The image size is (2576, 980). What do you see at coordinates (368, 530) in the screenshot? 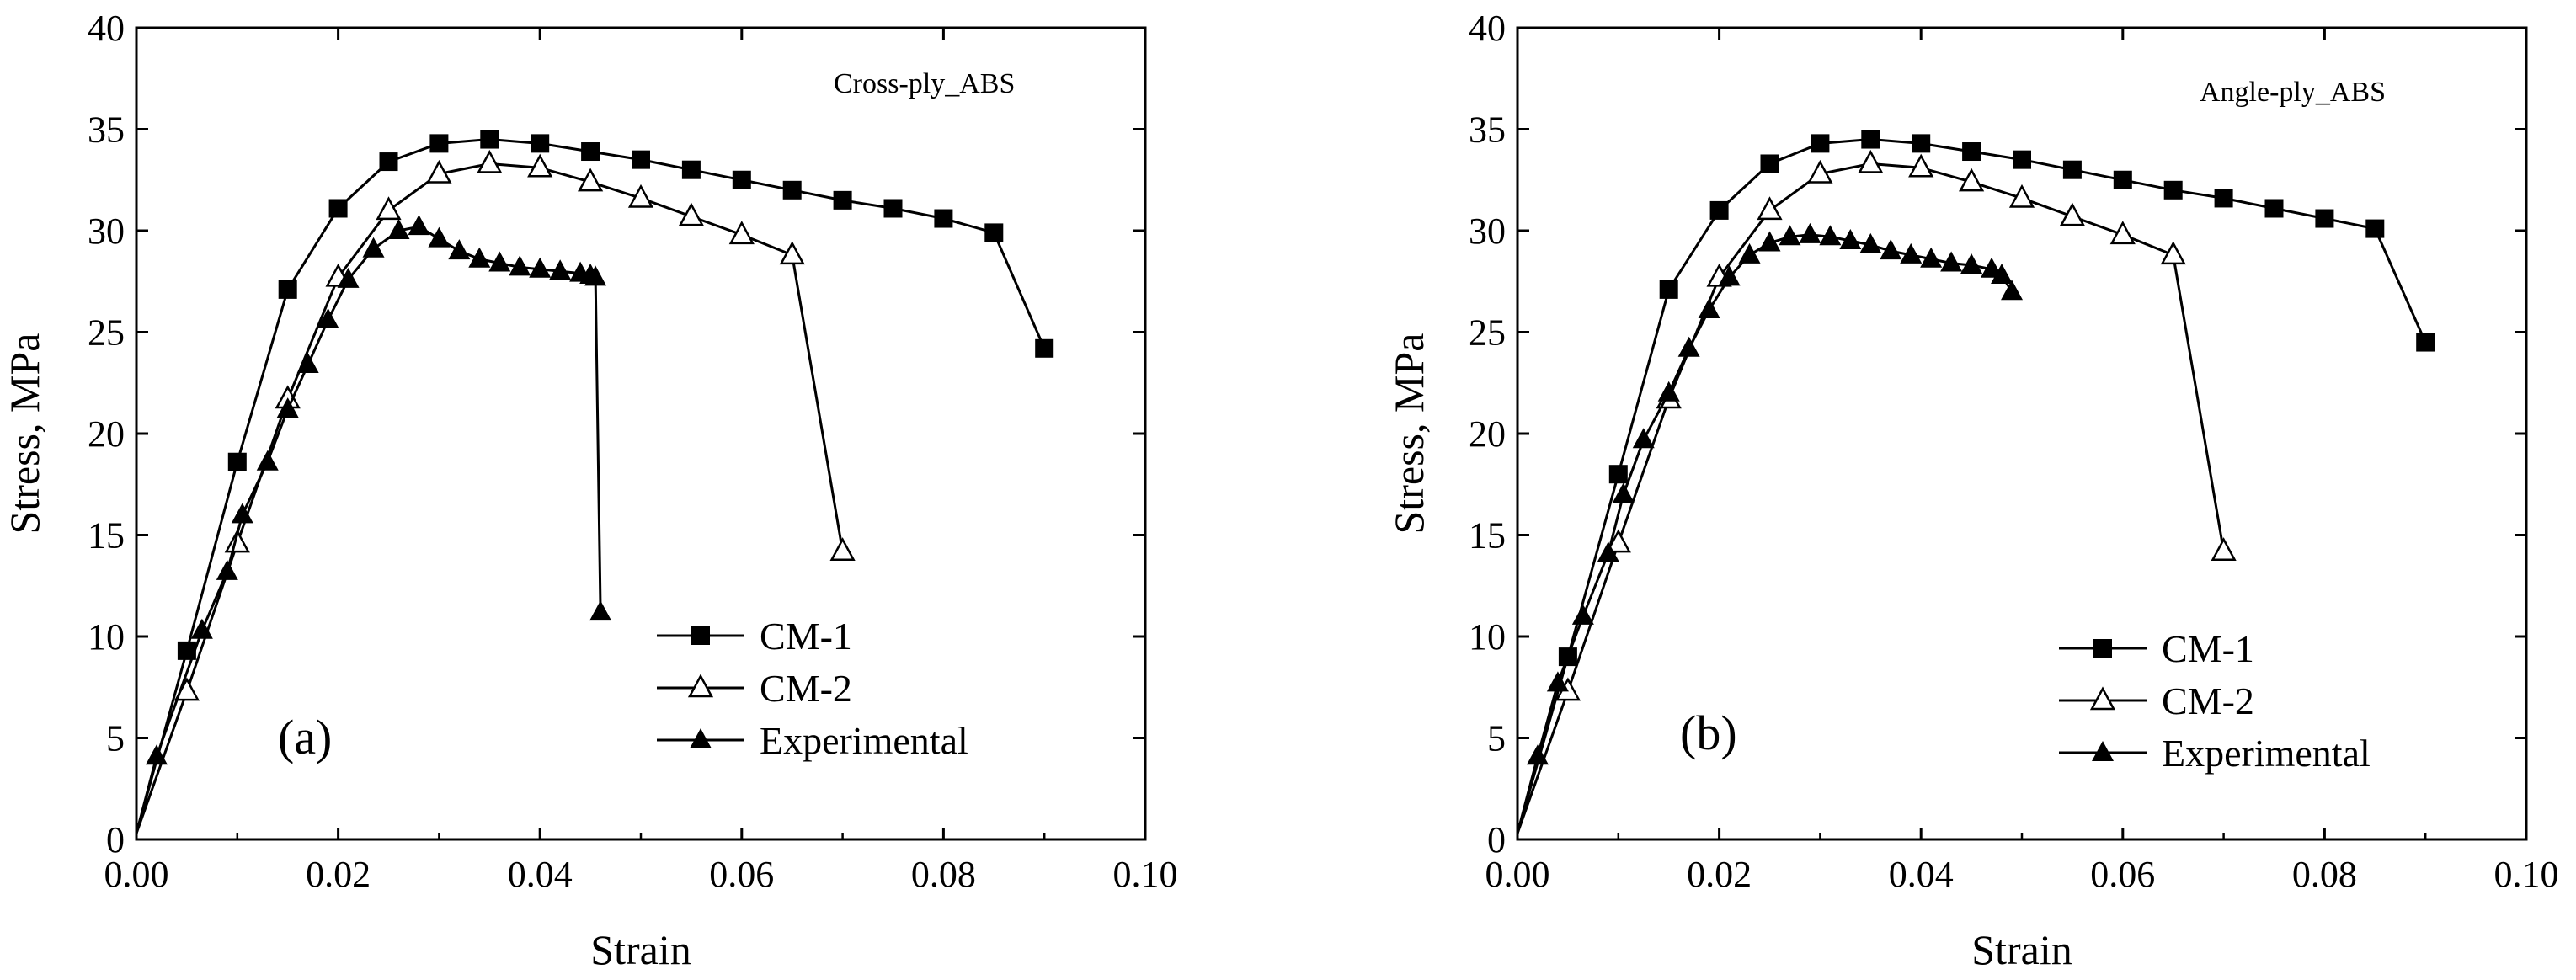
I see `series-line` at bounding box center [368, 530].